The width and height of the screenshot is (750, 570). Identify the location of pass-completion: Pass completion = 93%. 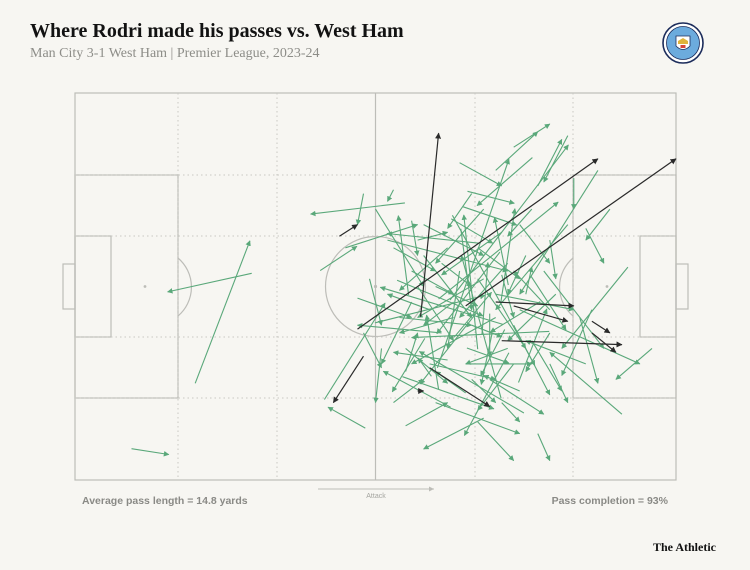
(609, 501).